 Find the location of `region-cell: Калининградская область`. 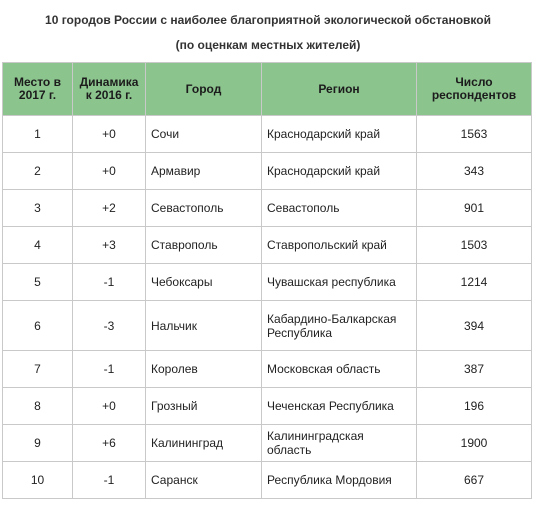

region-cell: Калининградская область is located at coordinates (339, 443).